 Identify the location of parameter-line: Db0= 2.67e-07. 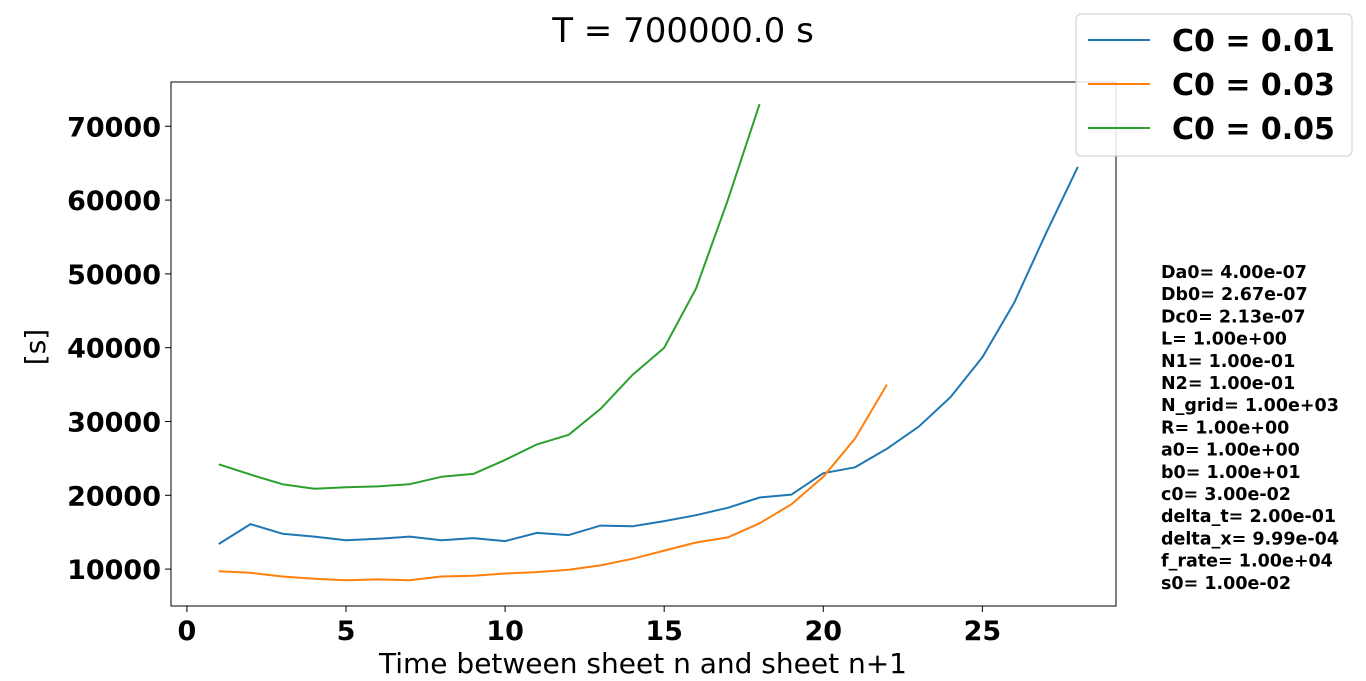
(1234, 295).